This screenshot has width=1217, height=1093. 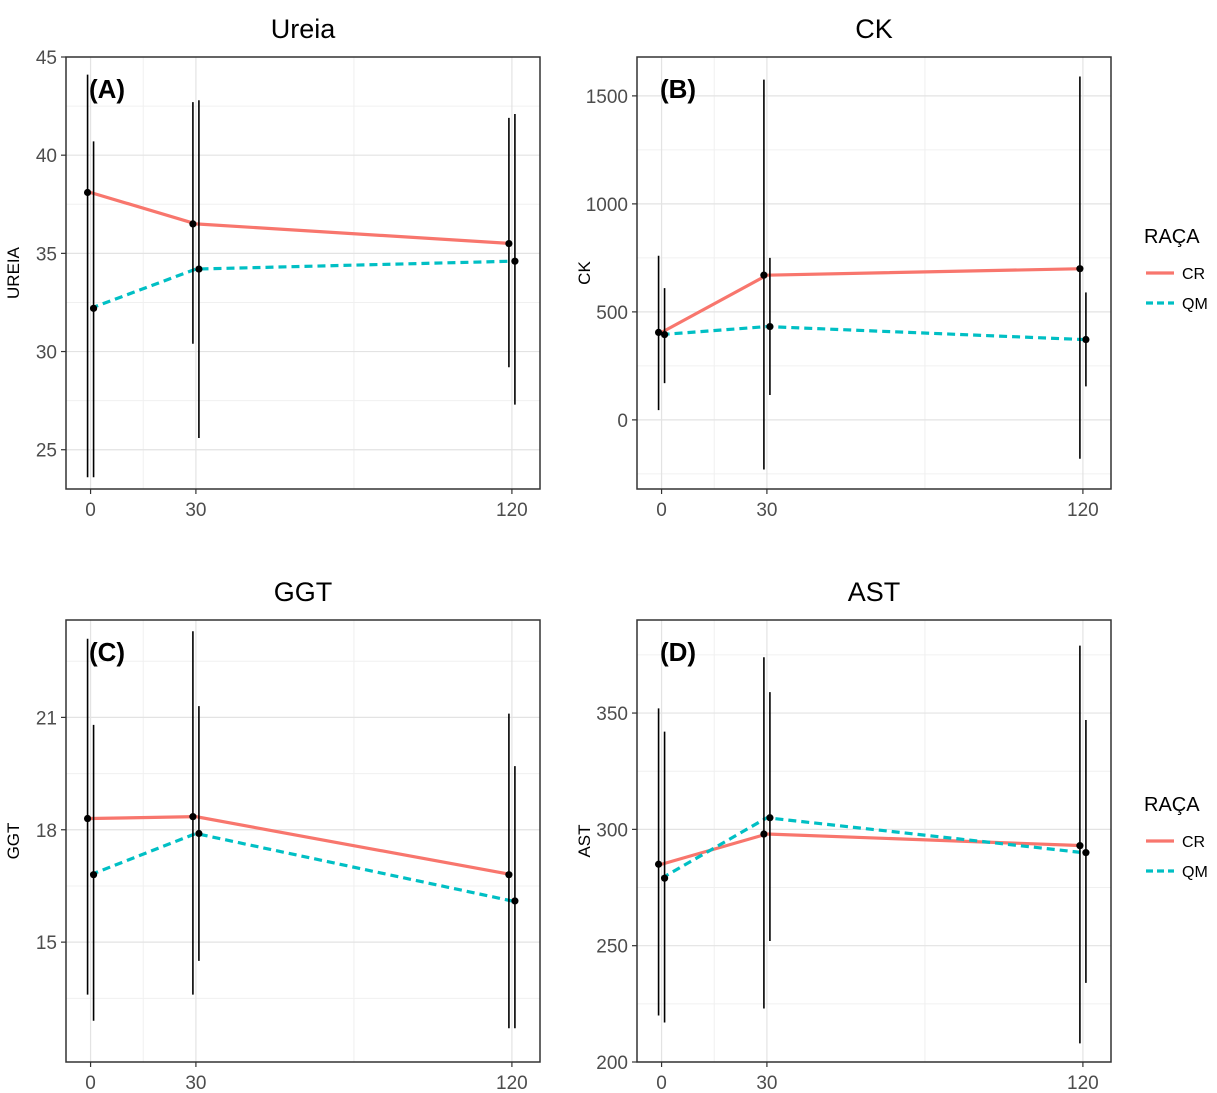 I want to click on y-tick-label: 350, so click(x=612, y=714).